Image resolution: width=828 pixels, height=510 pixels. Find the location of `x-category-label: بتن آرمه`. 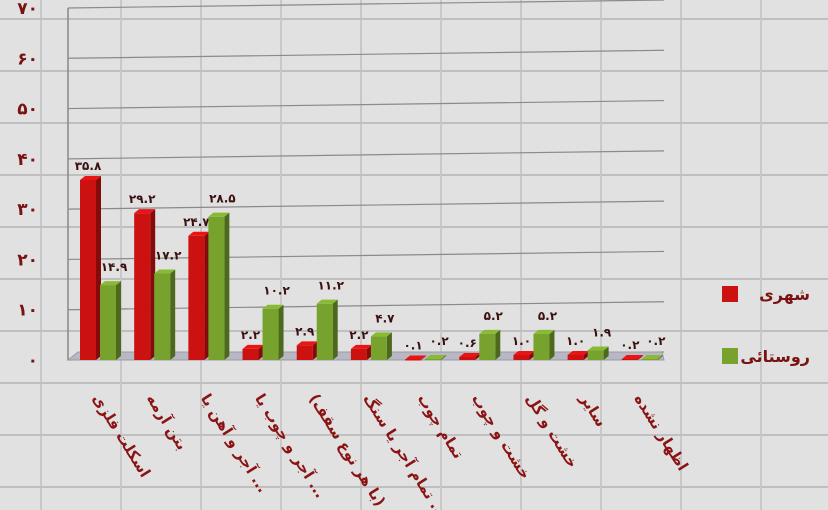

x-category-label: بتن آرمه is located at coordinates (167, 422).